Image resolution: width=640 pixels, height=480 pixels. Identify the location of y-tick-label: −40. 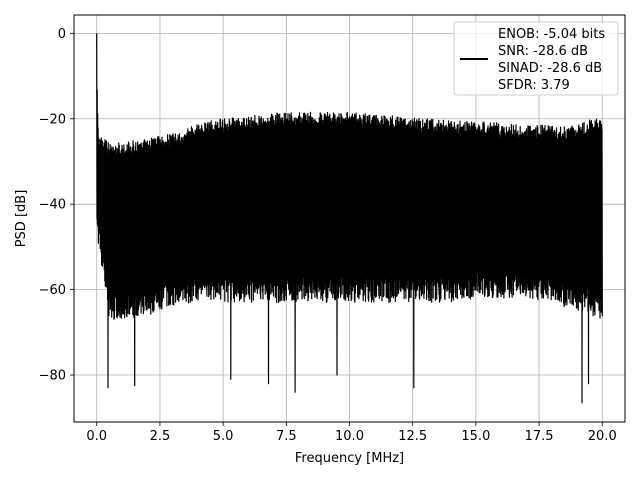
(52, 205).